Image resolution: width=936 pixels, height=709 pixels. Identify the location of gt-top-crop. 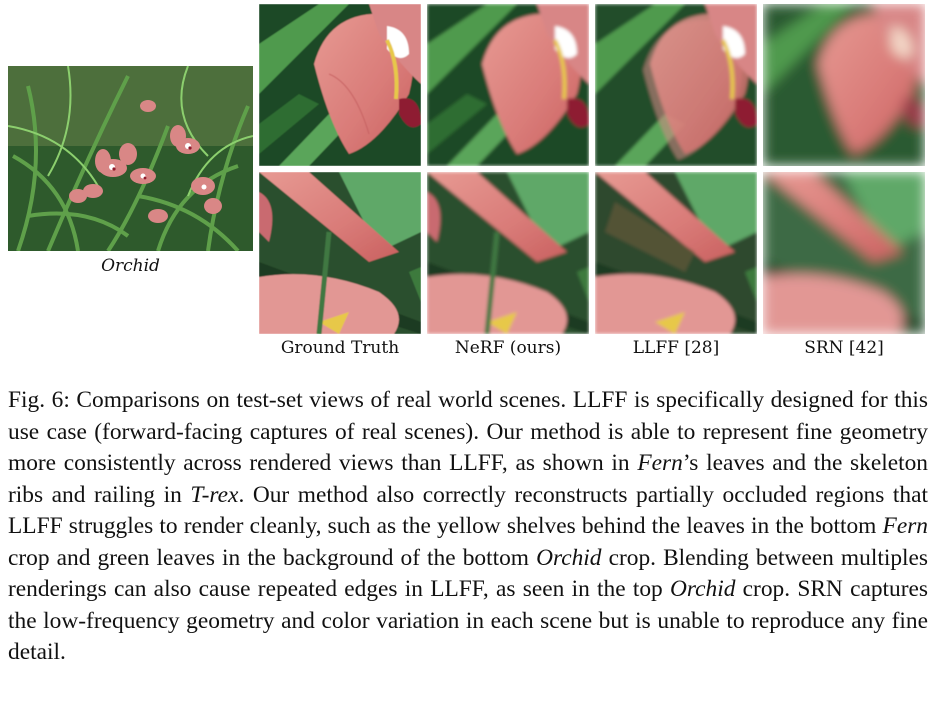
(340, 85).